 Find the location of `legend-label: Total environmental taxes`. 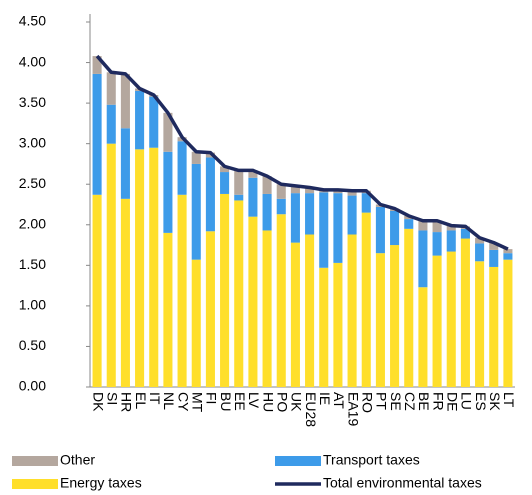

legend-label: Total environmental taxes is located at coordinates (402, 483).